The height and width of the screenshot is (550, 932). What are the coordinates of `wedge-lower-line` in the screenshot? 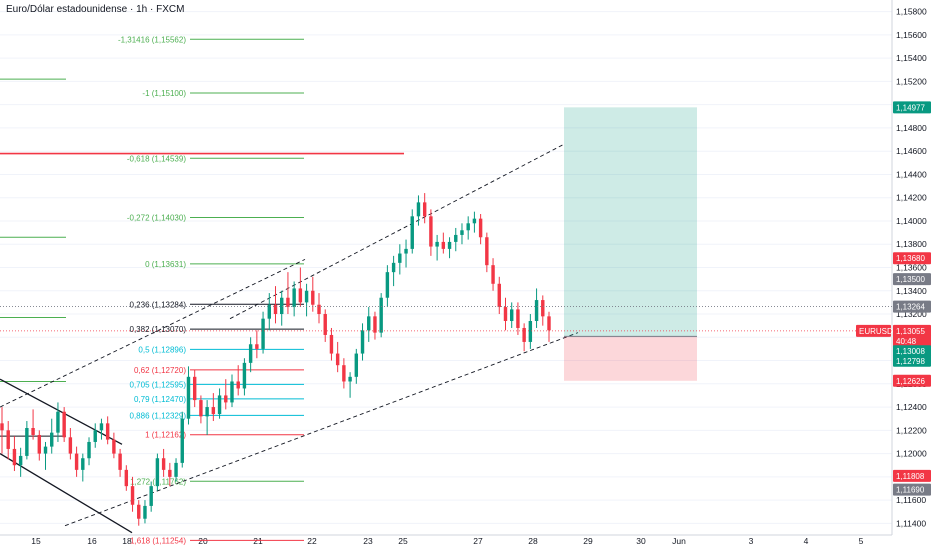 It's located at (66, 493).